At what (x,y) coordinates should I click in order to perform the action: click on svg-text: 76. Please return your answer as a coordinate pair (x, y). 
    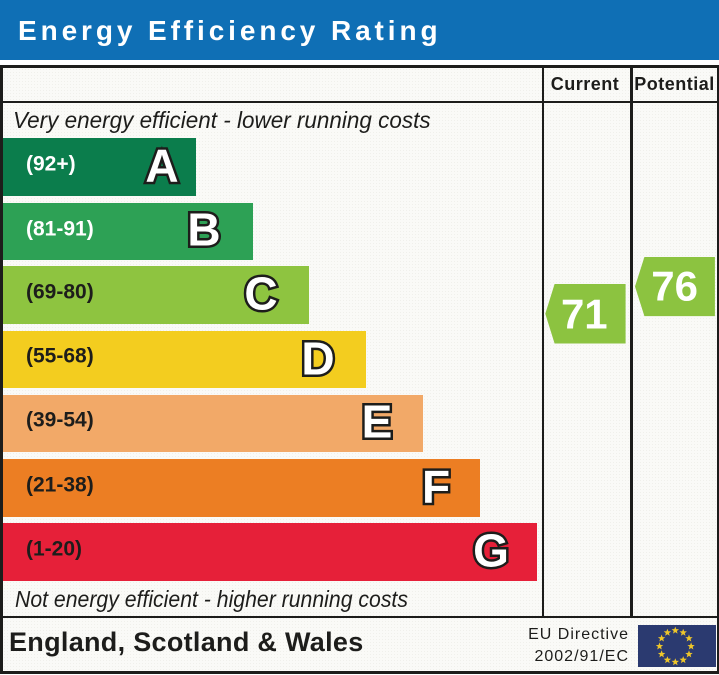
    Looking at the image, I should click on (674, 285).